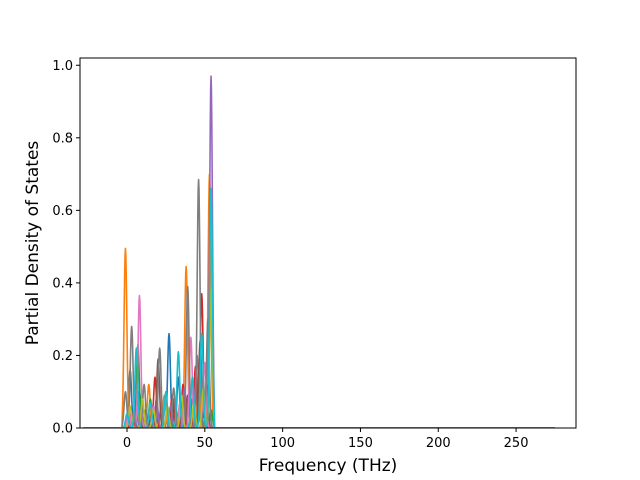  Describe the element at coordinates (62, 211) in the screenshot. I see `y-tick-label: 0.6` at that location.